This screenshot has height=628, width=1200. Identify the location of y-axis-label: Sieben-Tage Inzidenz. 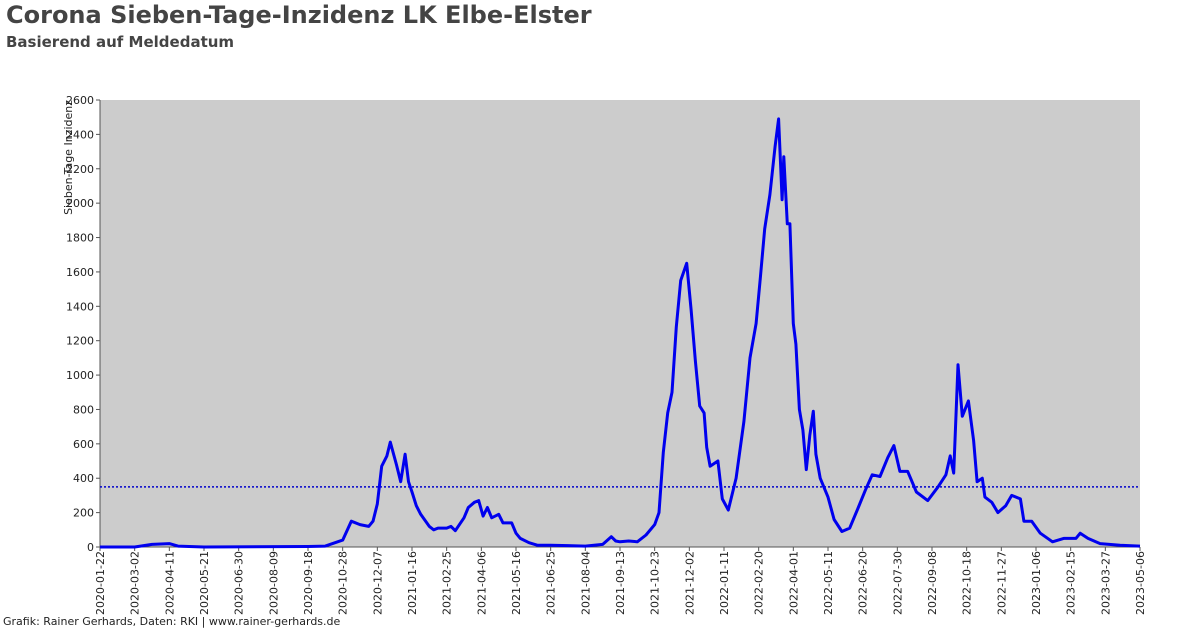
(68, 157).